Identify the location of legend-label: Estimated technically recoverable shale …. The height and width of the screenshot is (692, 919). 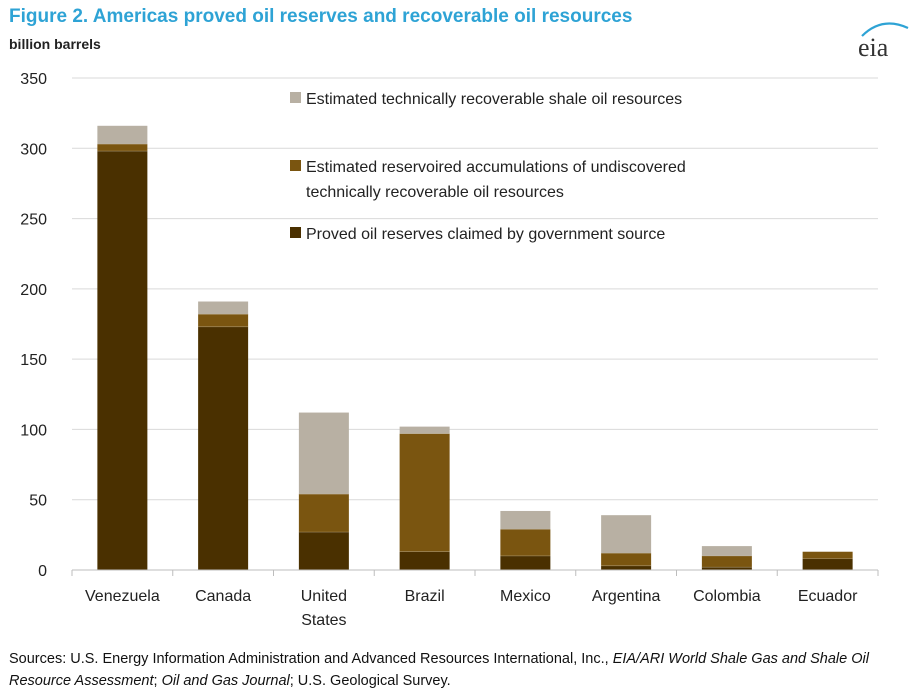
(494, 99).